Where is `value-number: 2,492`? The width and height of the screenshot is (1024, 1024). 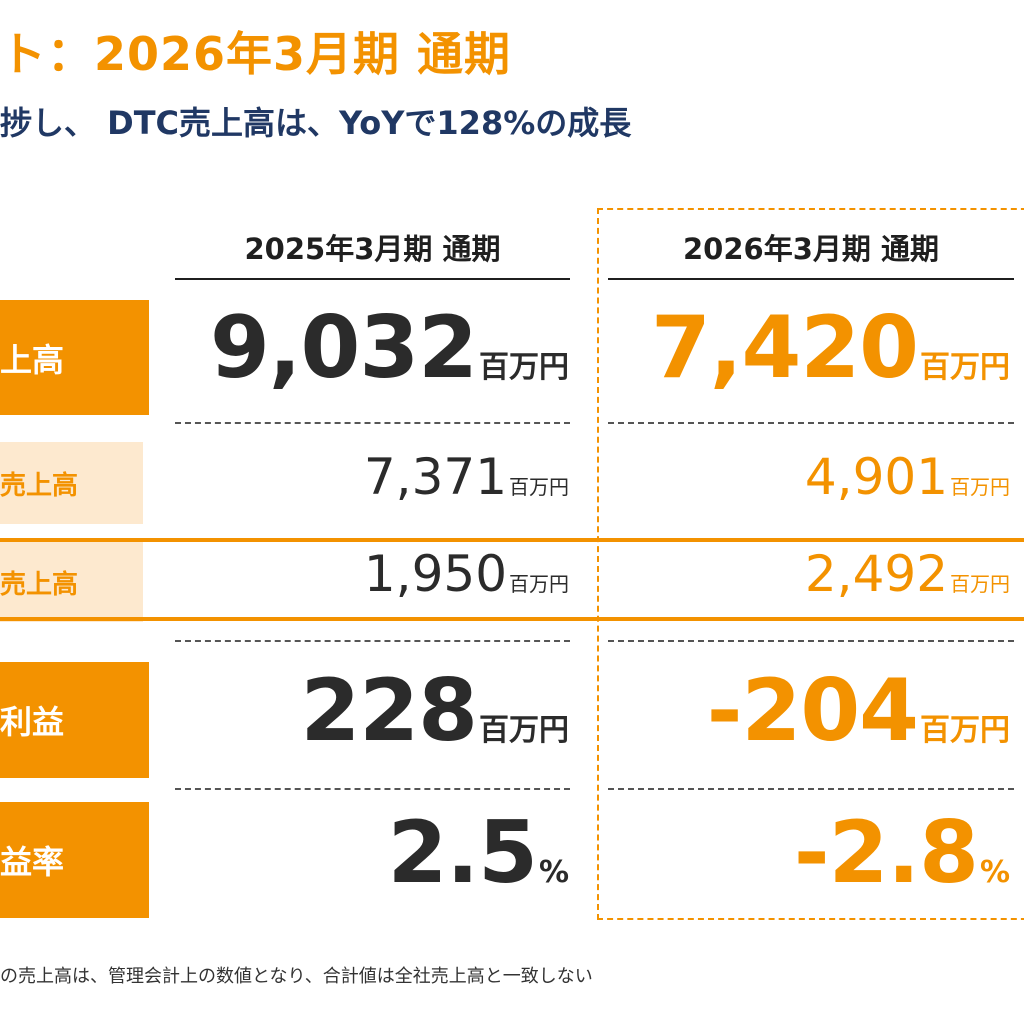
value-number: 2,492 is located at coordinates (876, 574).